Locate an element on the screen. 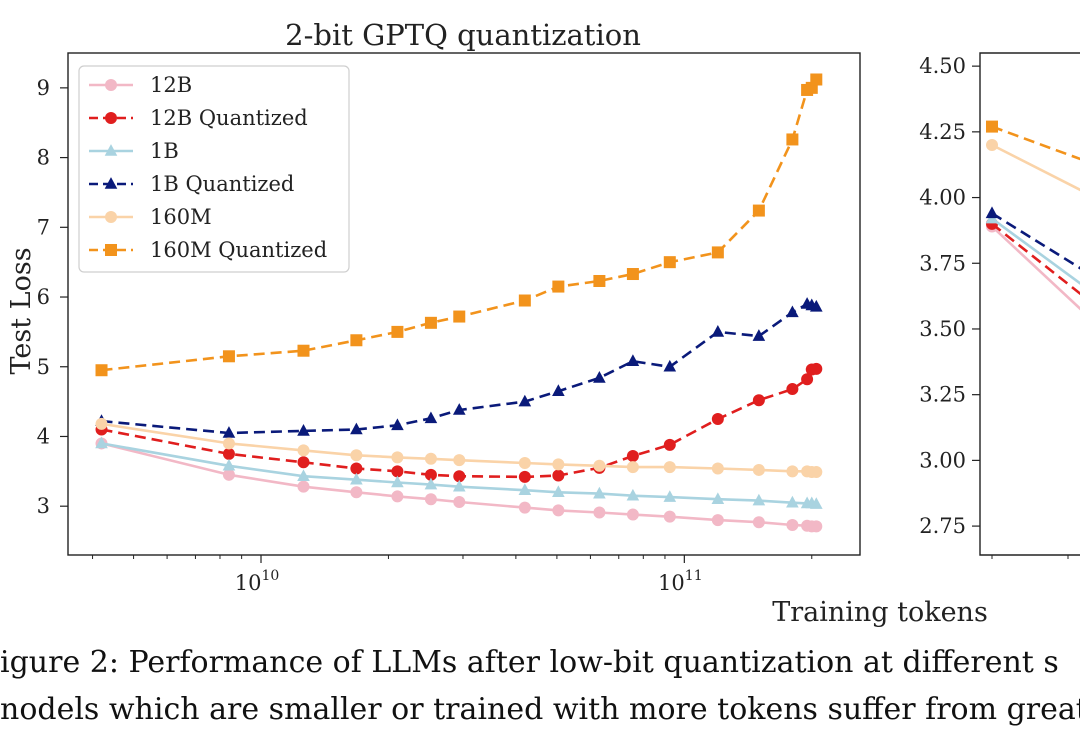 The height and width of the screenshot is (744, 1080). y-tick-label: 3.25 is located at coordinates (942, 395).